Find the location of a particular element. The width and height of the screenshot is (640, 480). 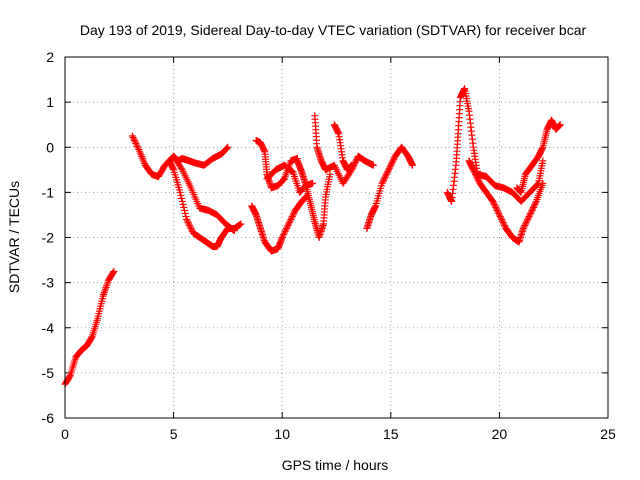

x-tick-label: 0 is located at coordinates (65, 434).